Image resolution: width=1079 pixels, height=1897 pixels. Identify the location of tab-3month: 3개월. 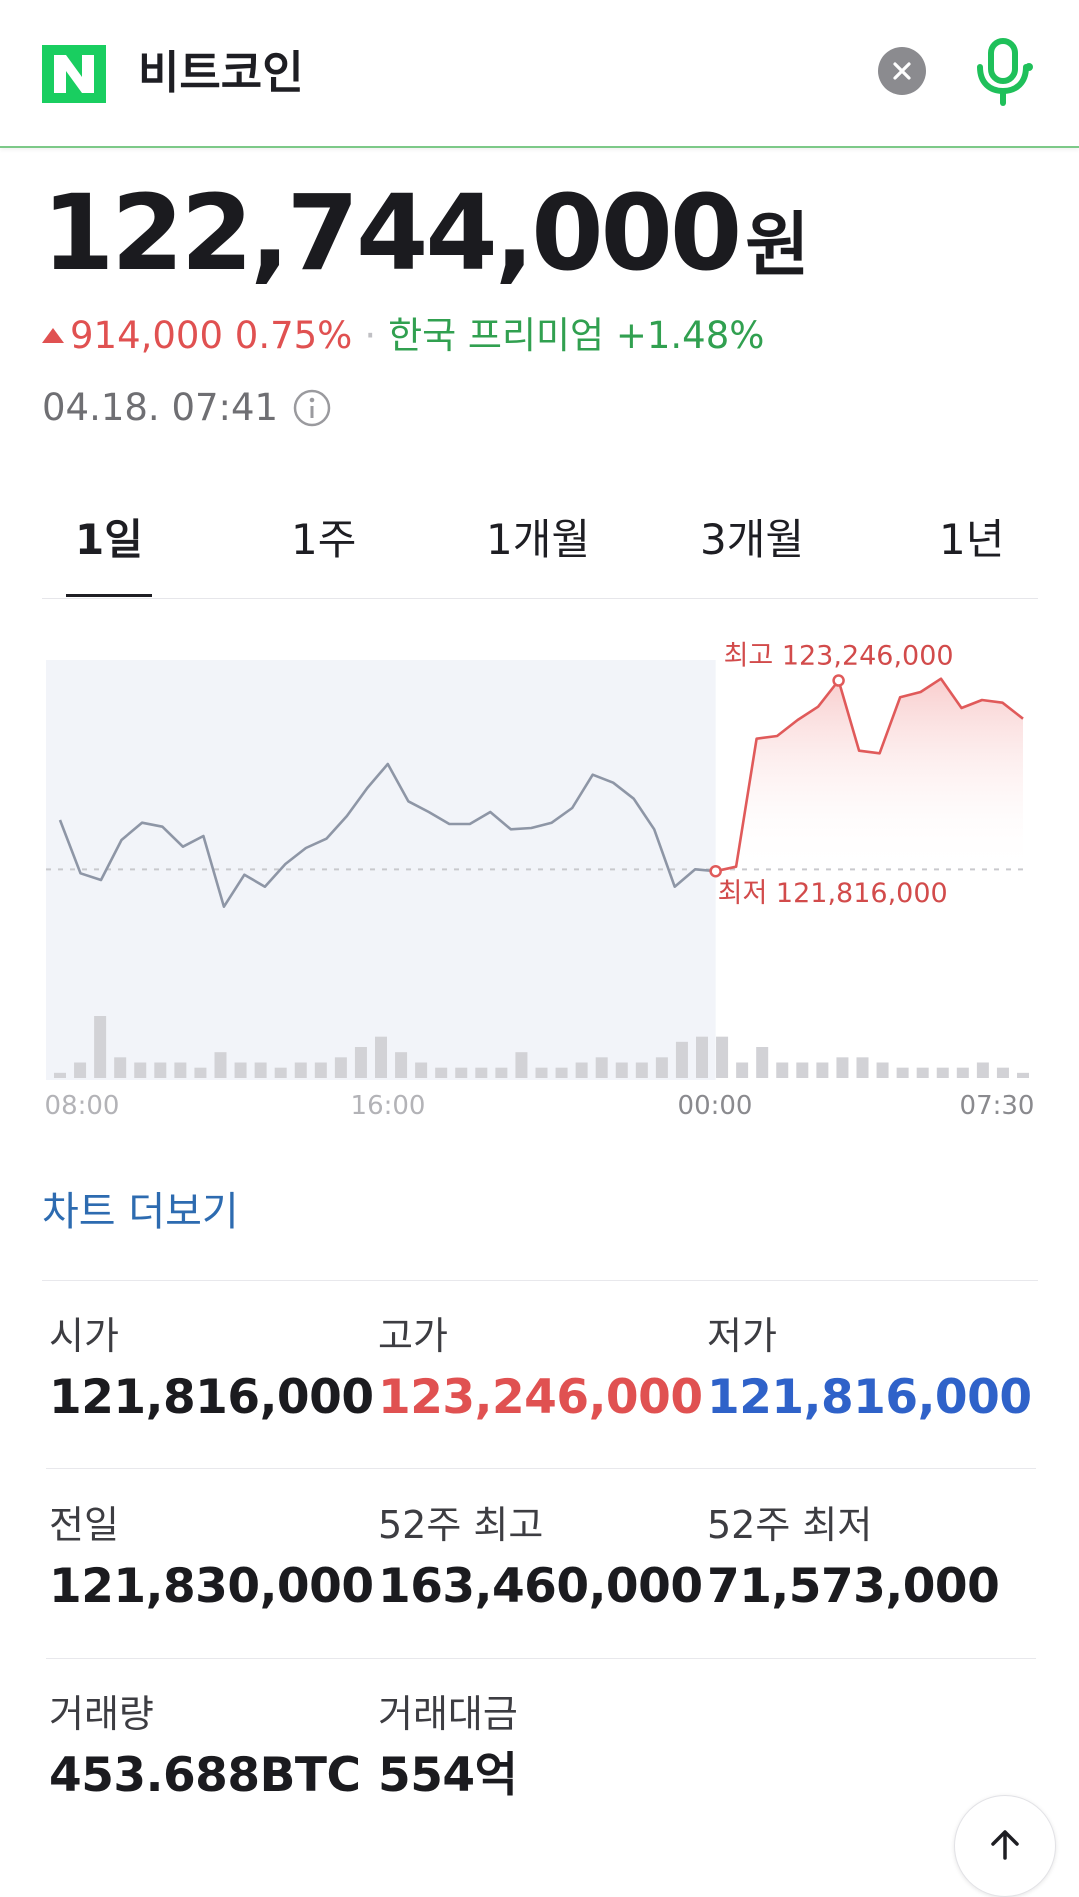
(752, 539).